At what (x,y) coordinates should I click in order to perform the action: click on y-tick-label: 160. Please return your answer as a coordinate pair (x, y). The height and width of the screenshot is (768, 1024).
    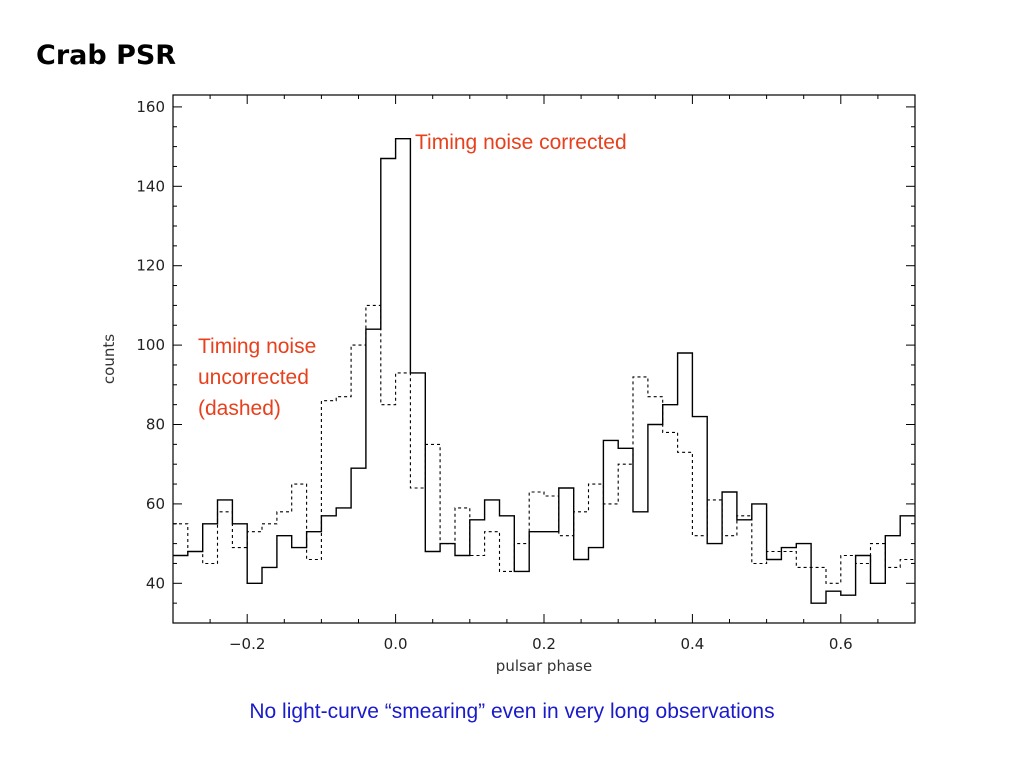
    Looking at the image, I should click on (150, 107).